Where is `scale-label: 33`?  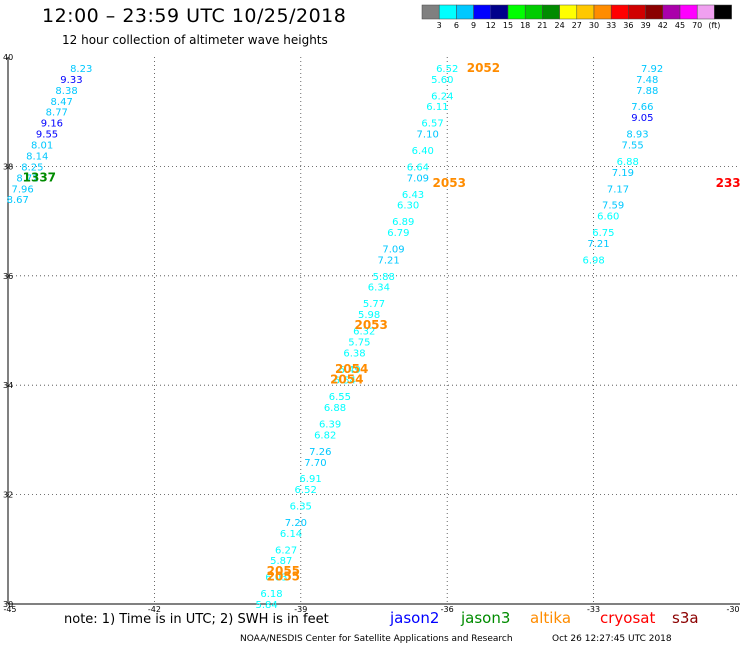 scale-label: 33 is located at coordinates (611, 25).